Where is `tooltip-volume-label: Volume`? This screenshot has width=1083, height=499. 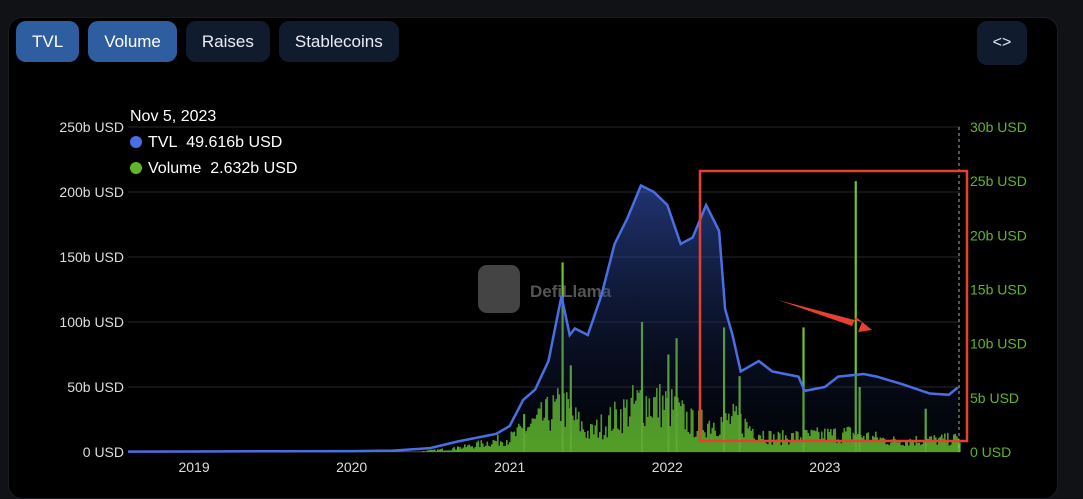 tooltip-volume-label: Volume is located at coordinates (174, 168).